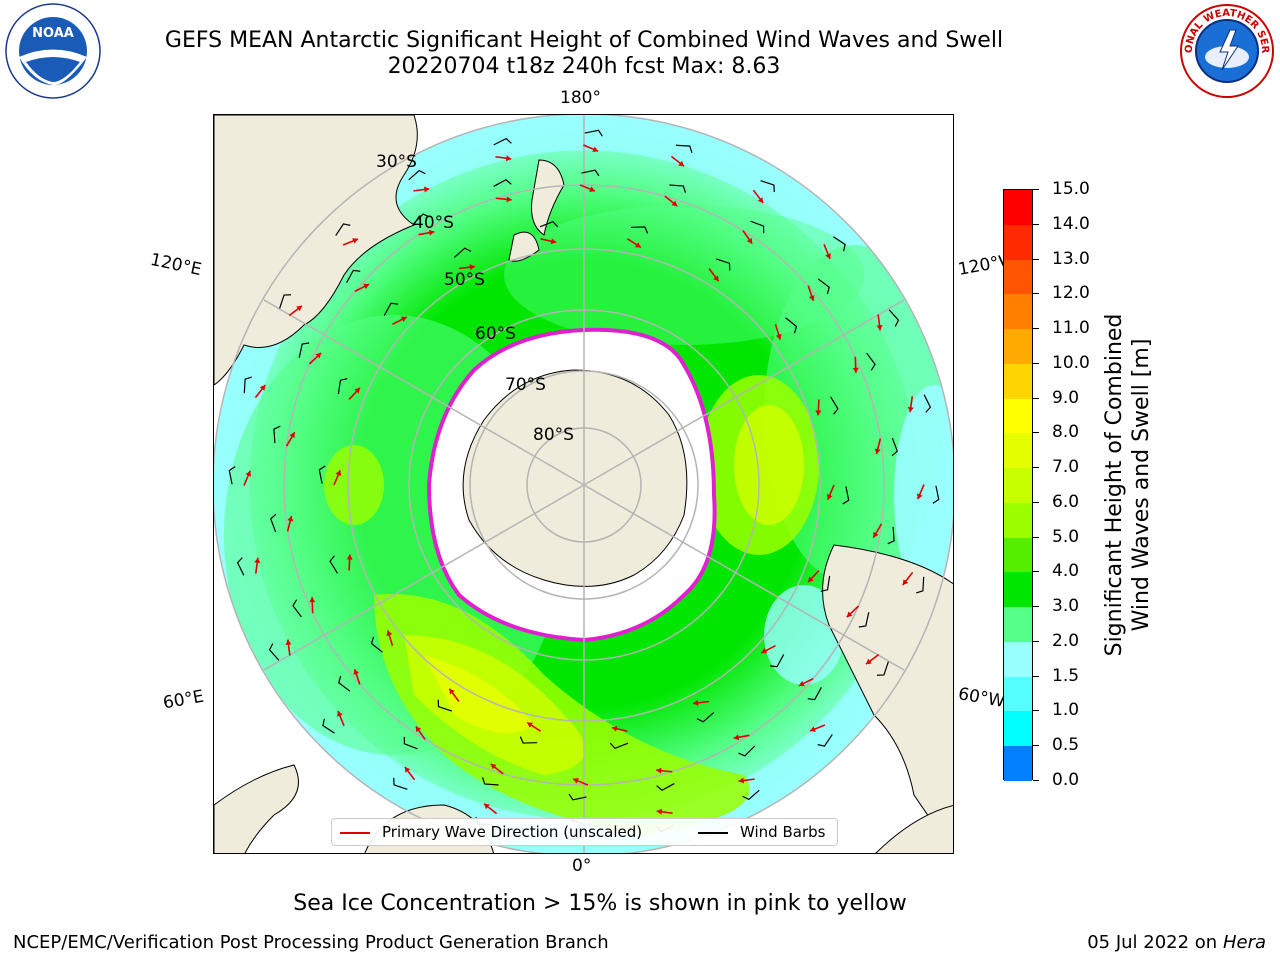  What do you see at coordinates (1071, 258) in the screenshot?
I see `colorbar-tick-label: 13.0` at bounding box center [1071, 258].